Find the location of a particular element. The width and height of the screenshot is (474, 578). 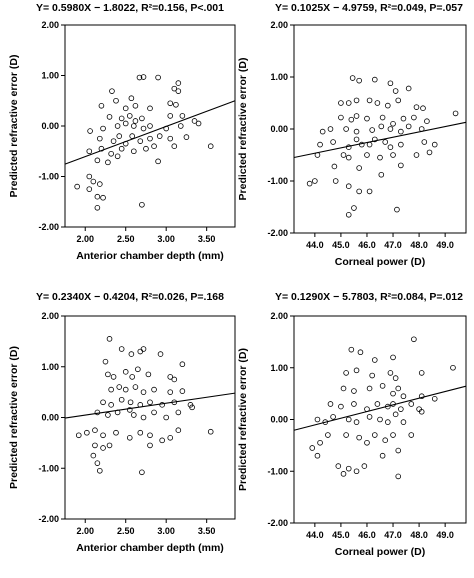

x-tick-label: 3.00 is located at coordinates (166, 239).